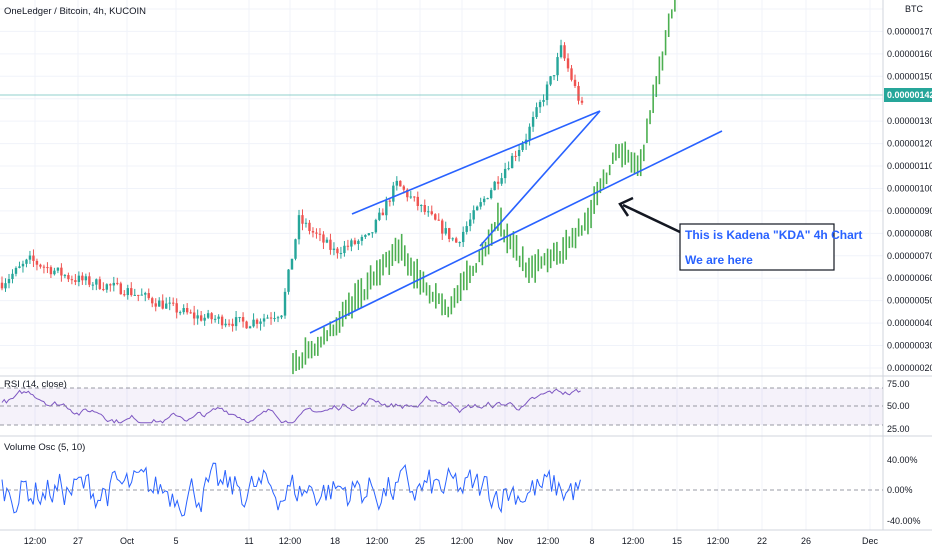 The image size is (932, 550). Describe the element at coordinates (909, 278) in the screenshot. I see `price-tick-label: 0.0000006000` at that location.